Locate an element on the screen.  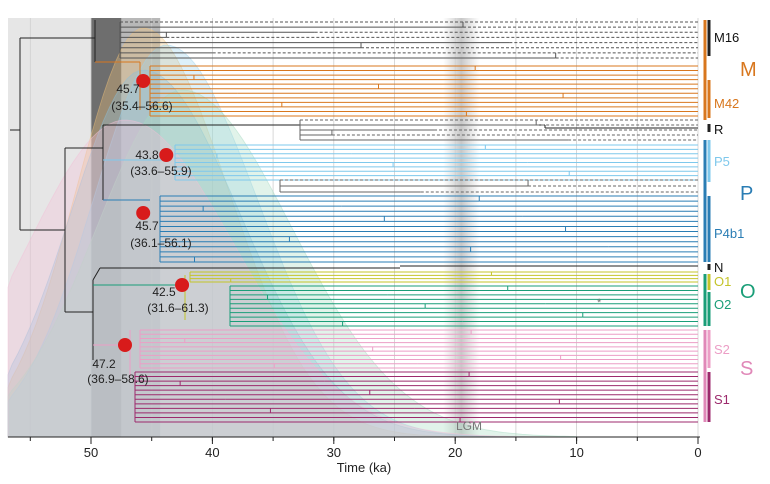
clade-label-o2: O2 is located at coordinates (722, 304).